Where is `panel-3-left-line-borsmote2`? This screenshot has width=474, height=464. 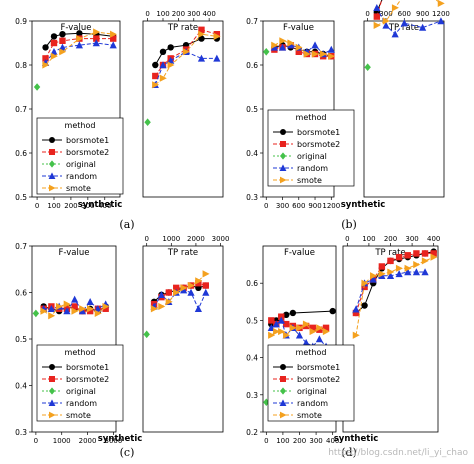
panel-3-left-line-borsmote2 is located at coordinates (299, 323).